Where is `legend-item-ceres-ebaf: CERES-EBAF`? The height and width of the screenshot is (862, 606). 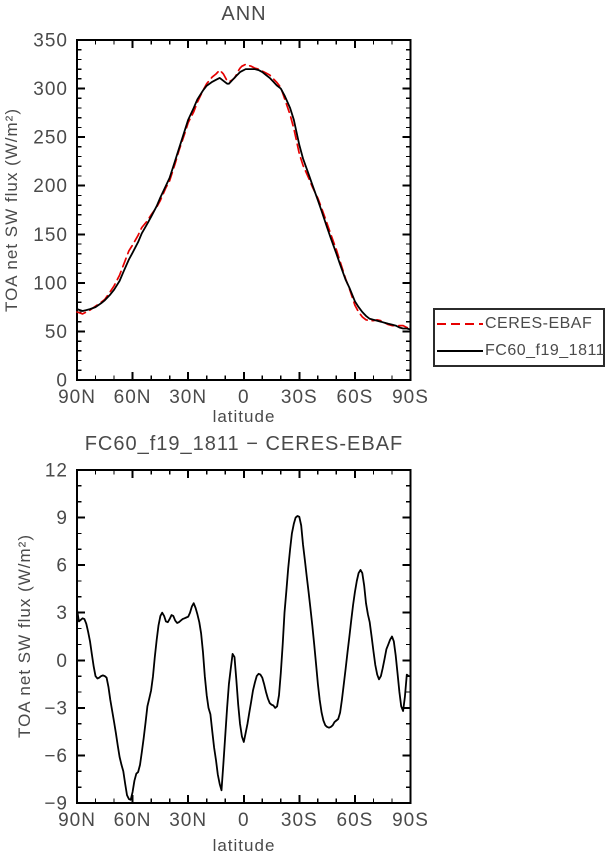 legend-item-ceres-ebaf: CERES-EBAF is located at coordinates (519, 324).